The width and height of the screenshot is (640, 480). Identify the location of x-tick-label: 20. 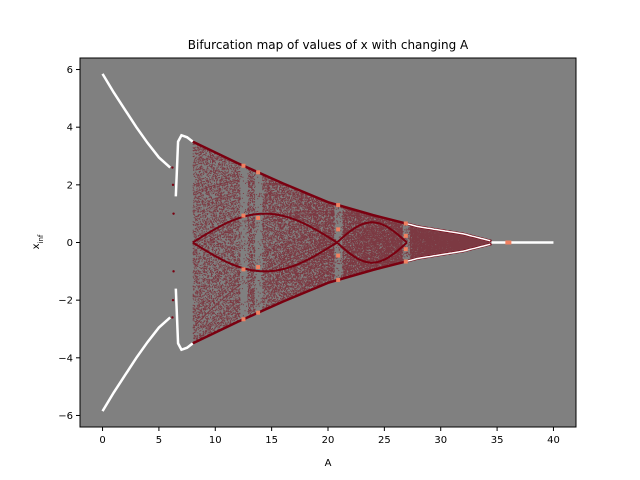
(328, 440).